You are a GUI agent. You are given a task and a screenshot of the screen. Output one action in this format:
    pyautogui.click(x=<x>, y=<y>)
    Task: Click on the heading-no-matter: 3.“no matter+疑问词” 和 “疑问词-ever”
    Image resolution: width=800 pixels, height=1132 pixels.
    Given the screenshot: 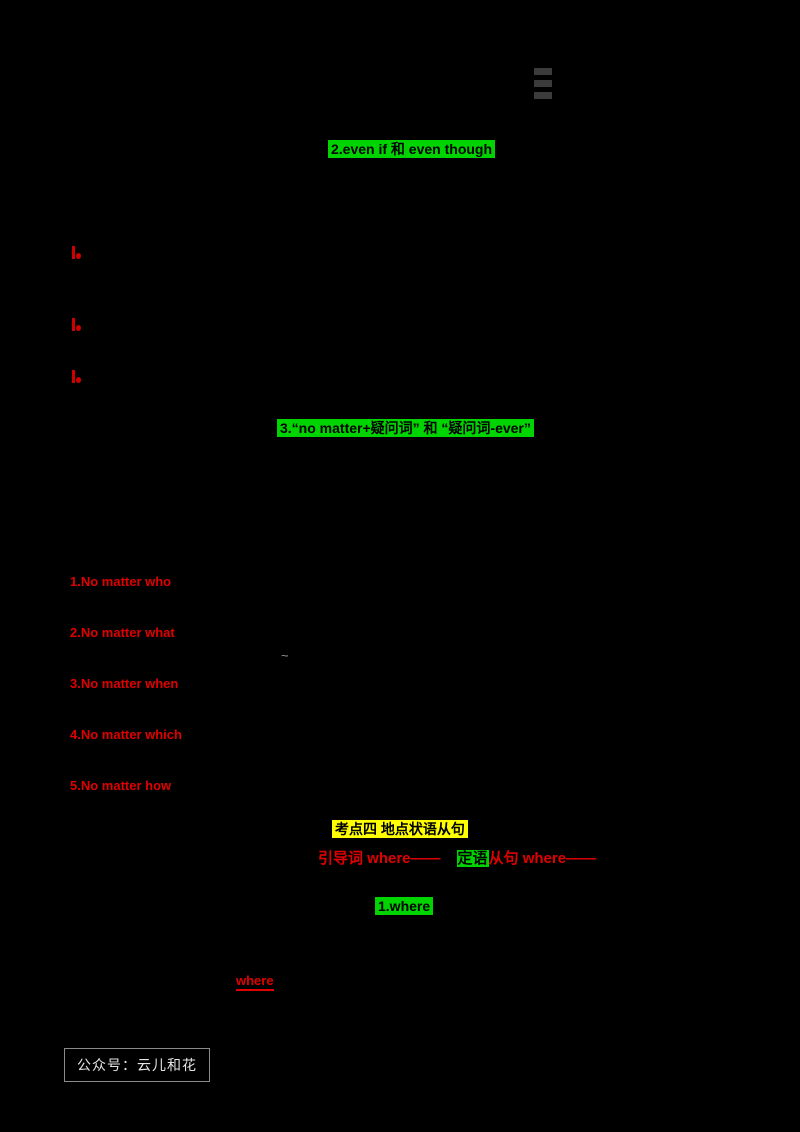 What is the action you would take?
    pyautogui.click(x=405, y=428)
    